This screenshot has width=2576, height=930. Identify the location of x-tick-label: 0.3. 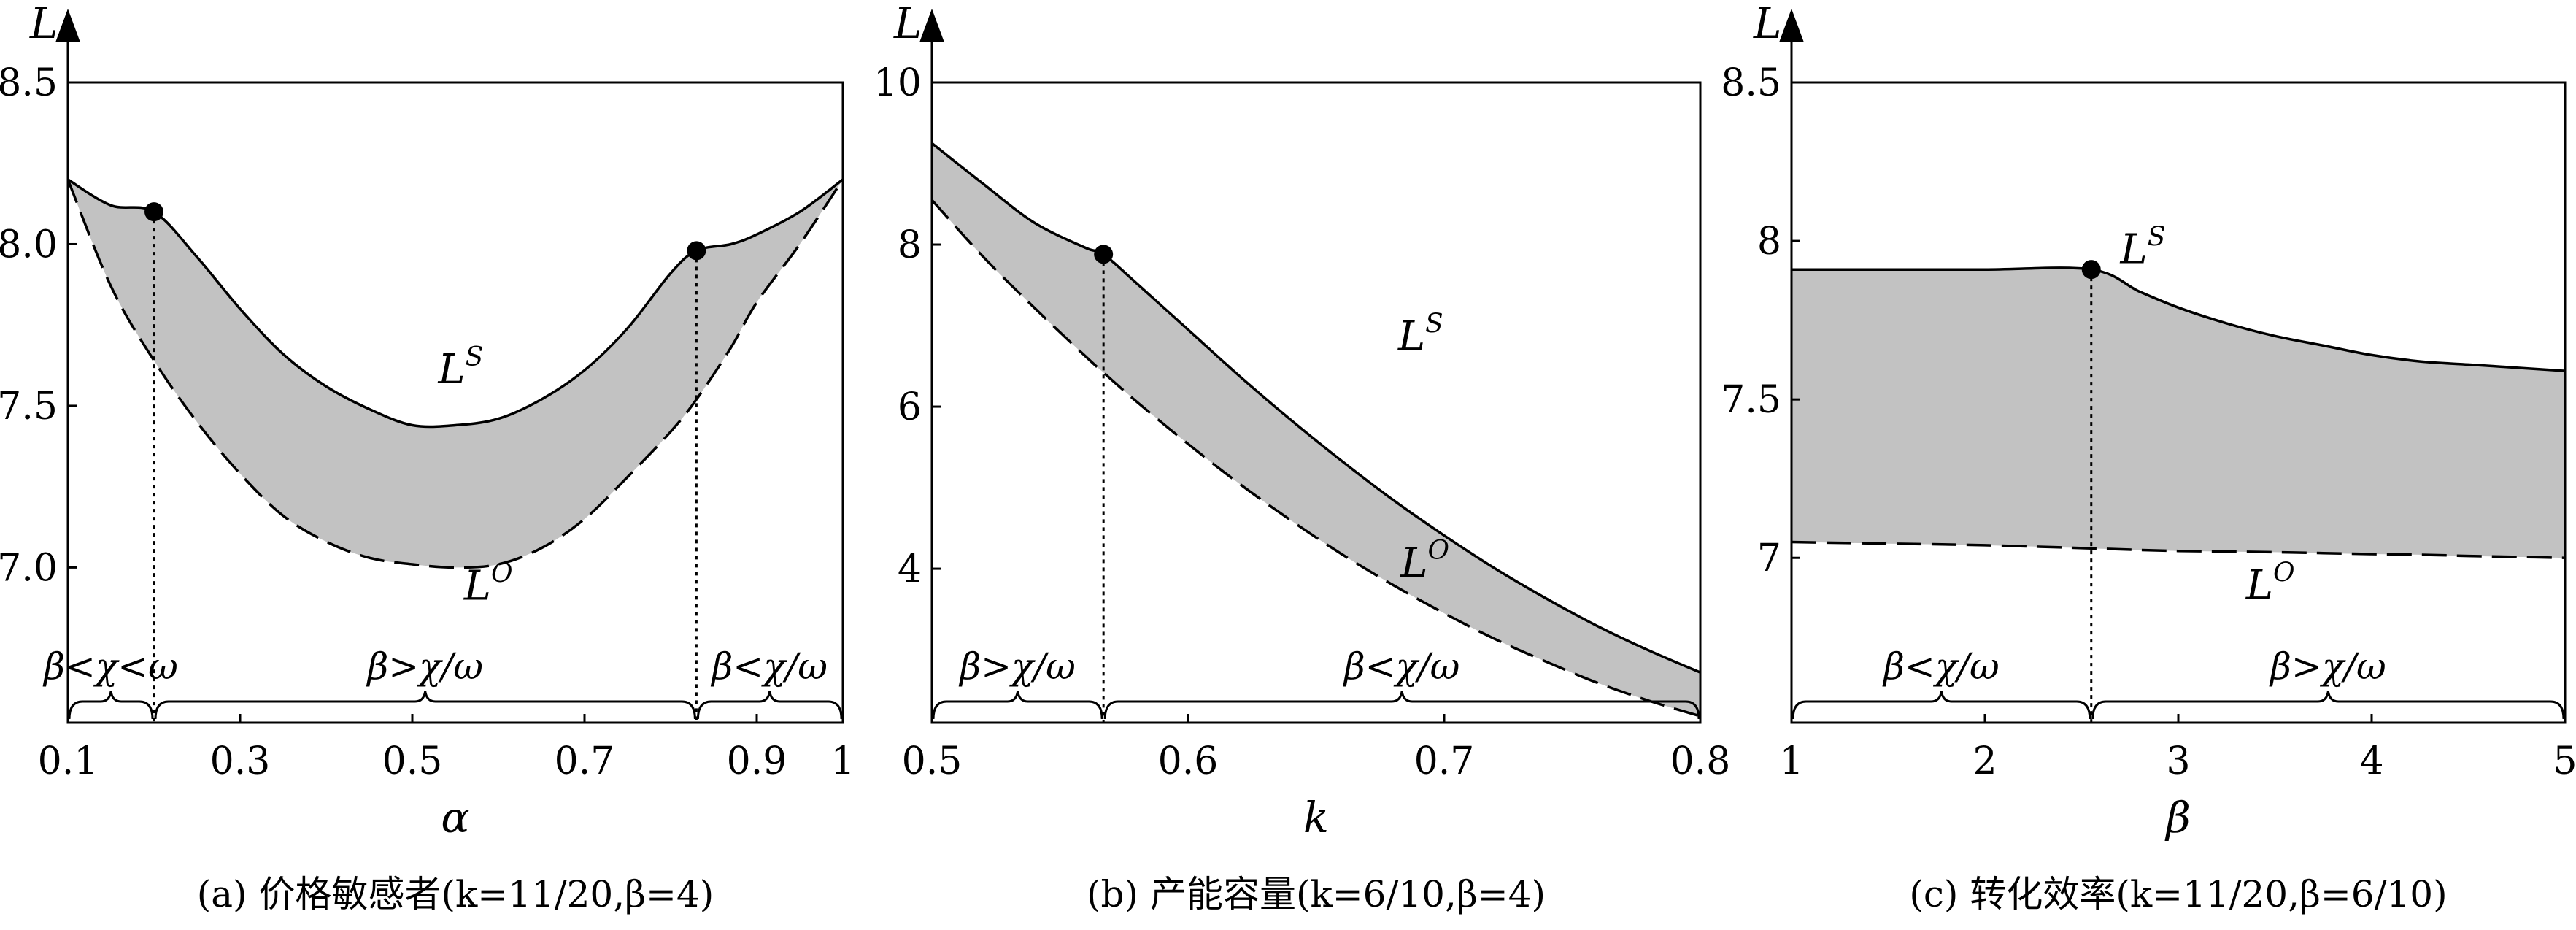
(240, 761).